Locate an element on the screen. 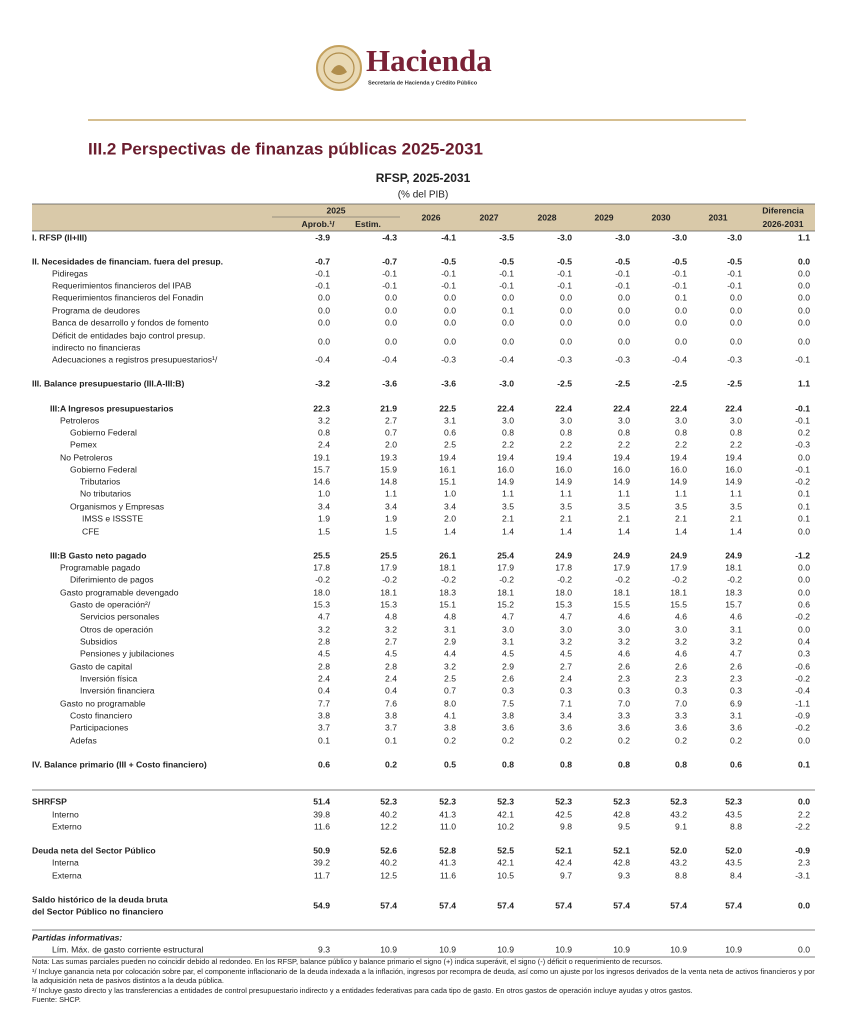 Image resolution: width=847 pixels, height=1024 pixels. cell: -0.7 is located at coordinates (322, 261).